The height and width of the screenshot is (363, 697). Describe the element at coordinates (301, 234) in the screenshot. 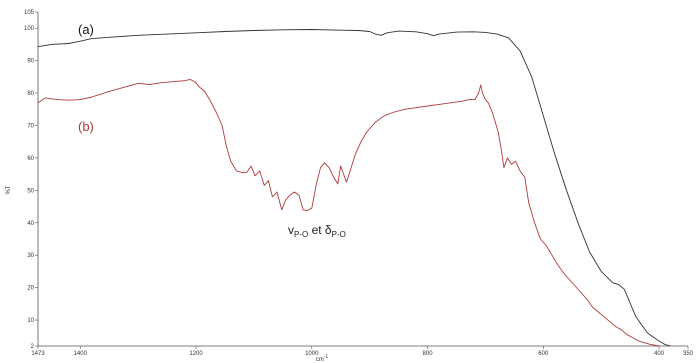

I see `annotation-sub-1: P-O` at that location.